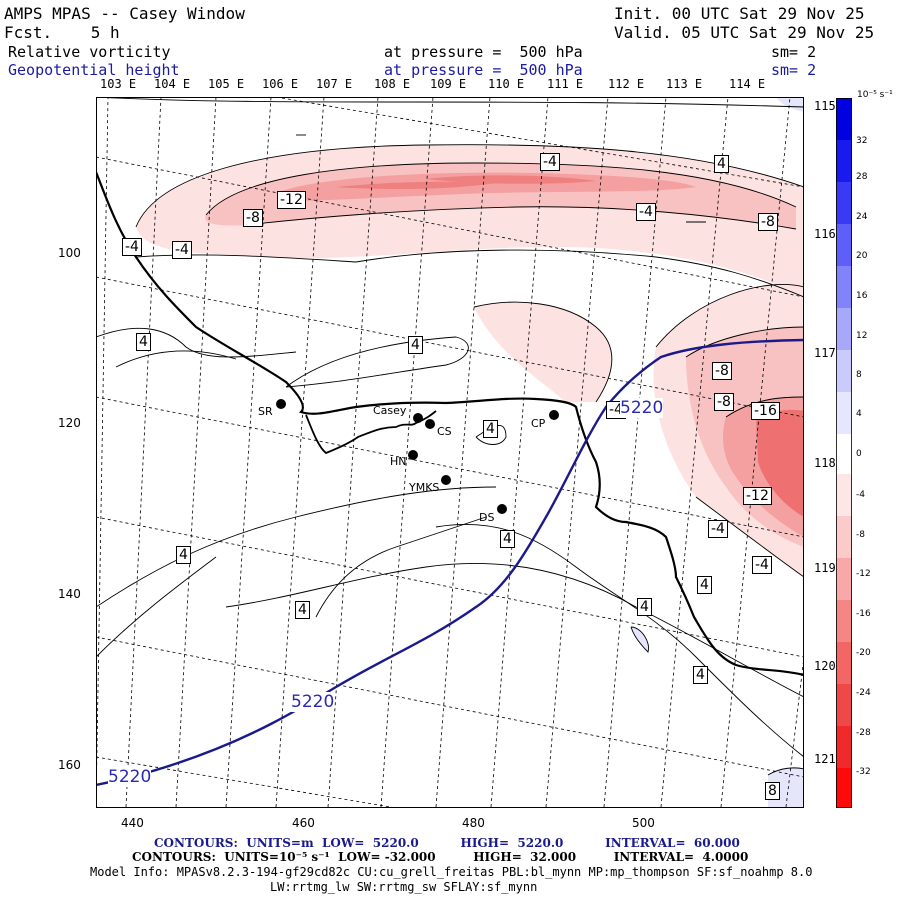 This screenshot has height=900, width=900. I want to click on cb-tick: -28, so click(863, 733).